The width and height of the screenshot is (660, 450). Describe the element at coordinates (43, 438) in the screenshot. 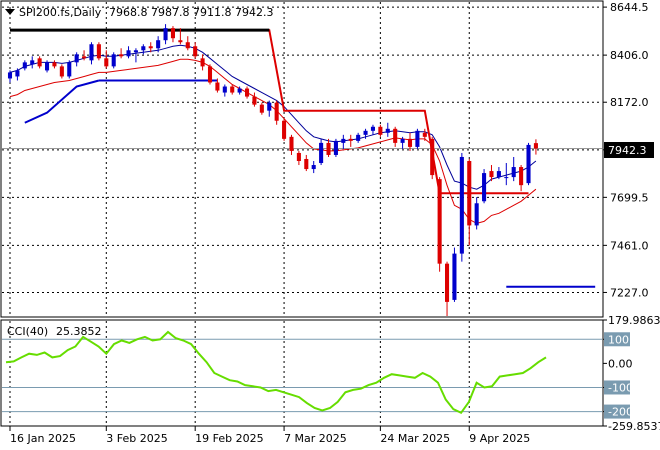

I see `x-tick-label: 16 Jan 2025` at that location.